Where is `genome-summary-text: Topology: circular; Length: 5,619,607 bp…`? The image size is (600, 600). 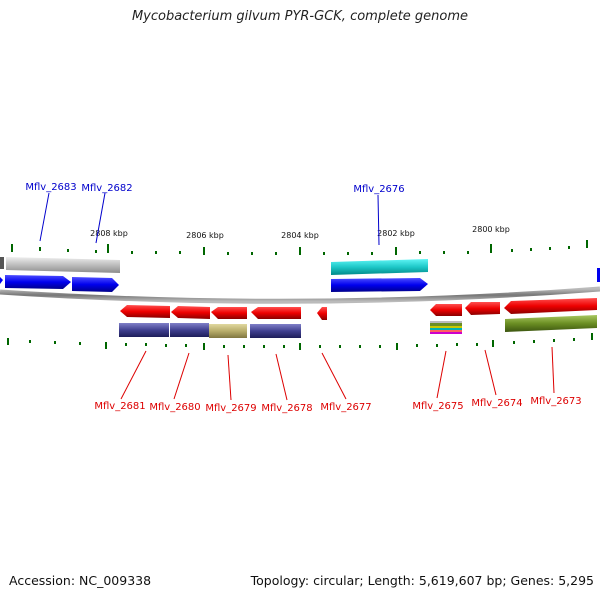
genome-summary-text: Topology: circular; Length: 5,619,607 bp… is located at coordinates (422, 580).